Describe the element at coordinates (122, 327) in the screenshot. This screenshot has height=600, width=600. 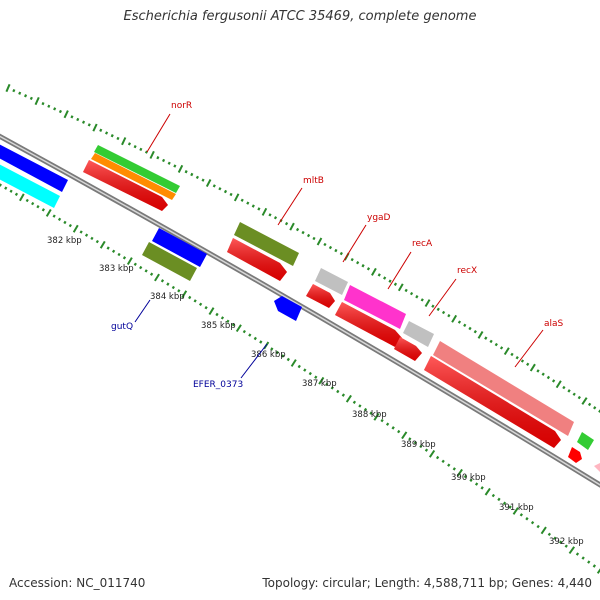
I see `gene-label-gutQ: gutQ` at that location.